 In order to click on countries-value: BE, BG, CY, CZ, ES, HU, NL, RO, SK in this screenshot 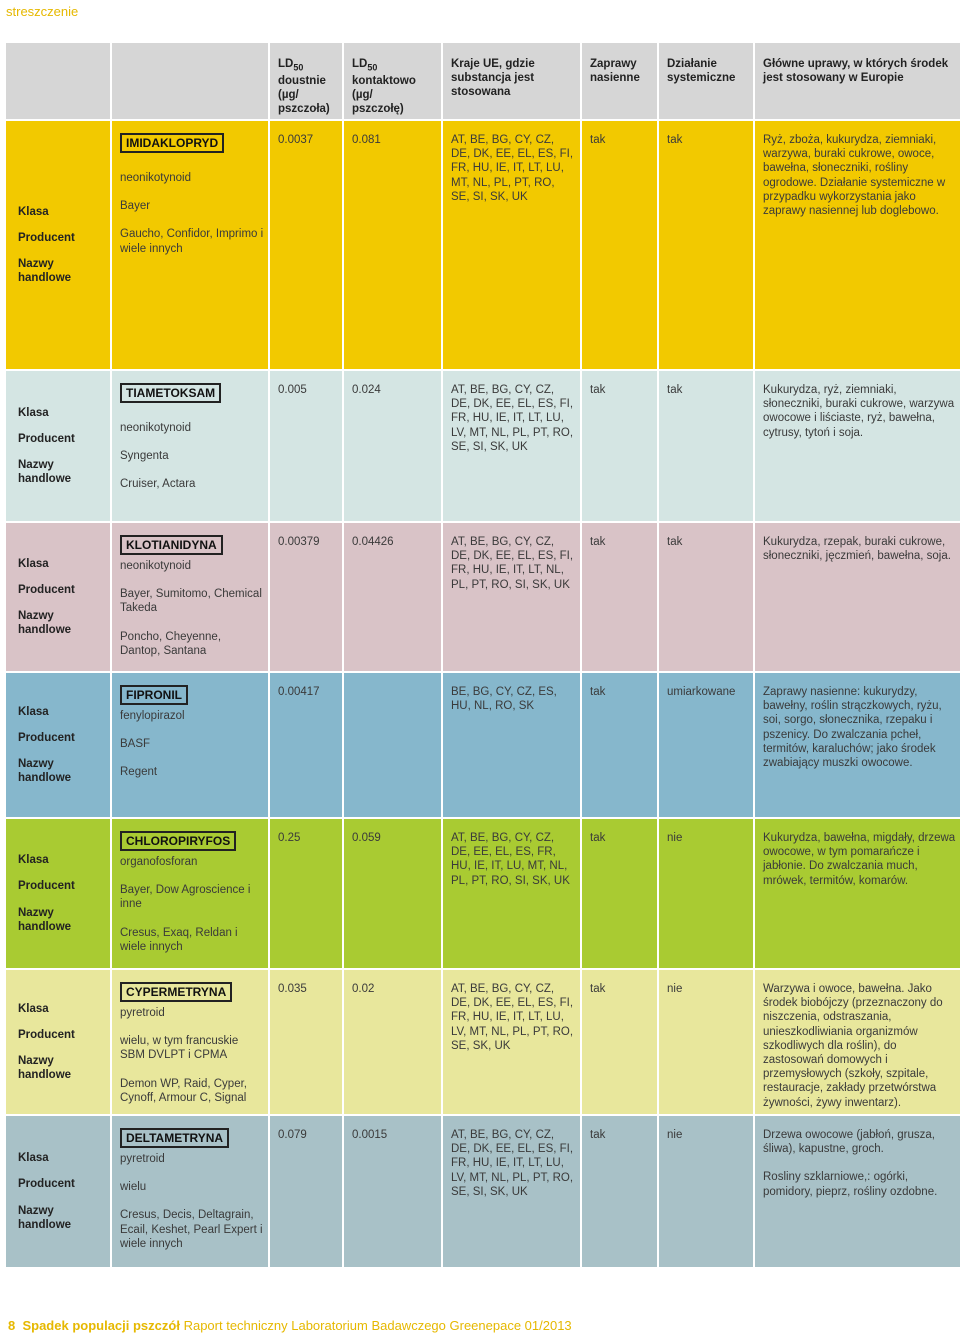, I will do `click(512, 745)`.